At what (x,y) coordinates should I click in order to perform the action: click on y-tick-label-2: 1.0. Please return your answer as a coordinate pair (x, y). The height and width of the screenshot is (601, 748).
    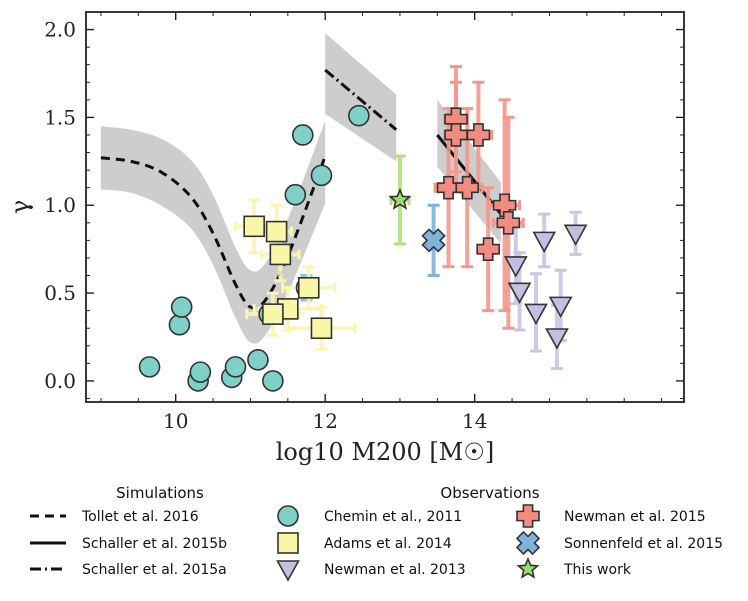
    Looking at the image, I should click on (60, 205).